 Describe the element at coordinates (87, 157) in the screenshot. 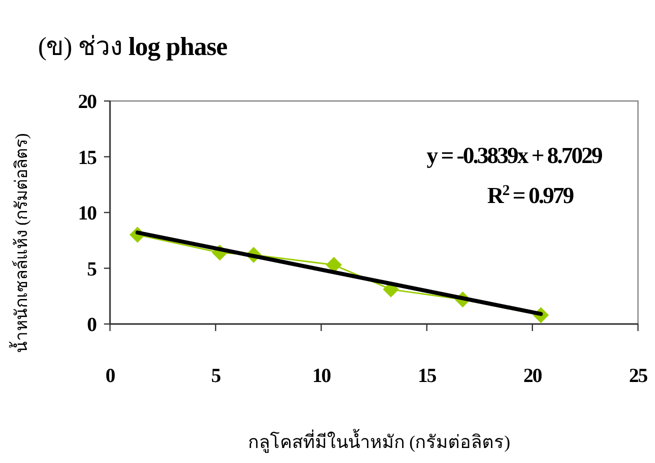

I see `y-tick-label: 15` at that location.